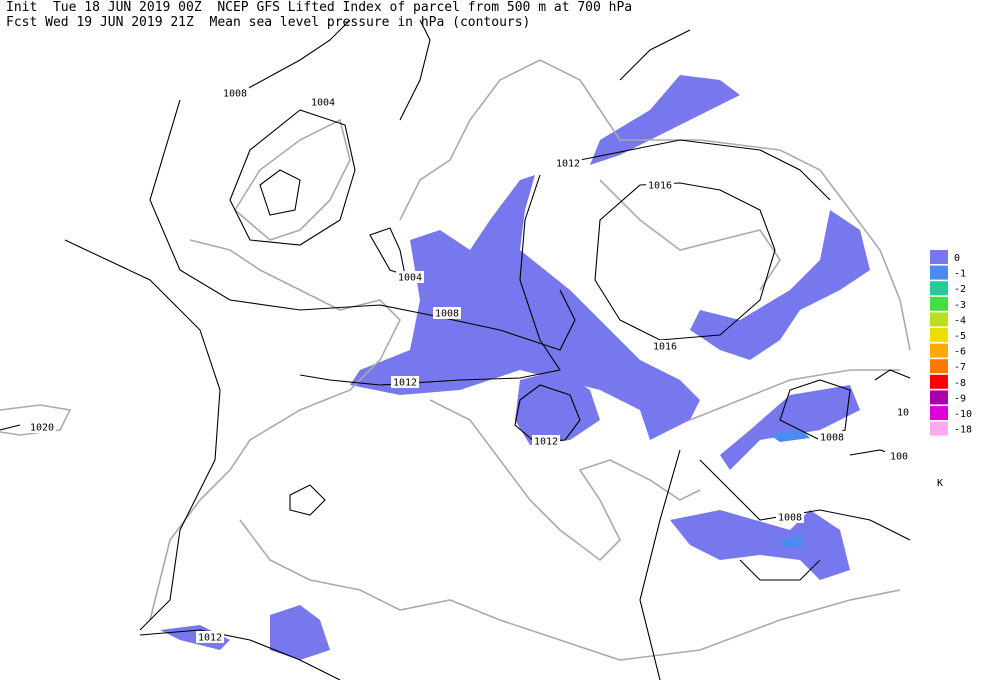 Image resolution: width=1000 pixels, height=680 pixels. Describe the element at coordinates (957, 258) in the screenshot. I see `legend-label: 0` at that location.